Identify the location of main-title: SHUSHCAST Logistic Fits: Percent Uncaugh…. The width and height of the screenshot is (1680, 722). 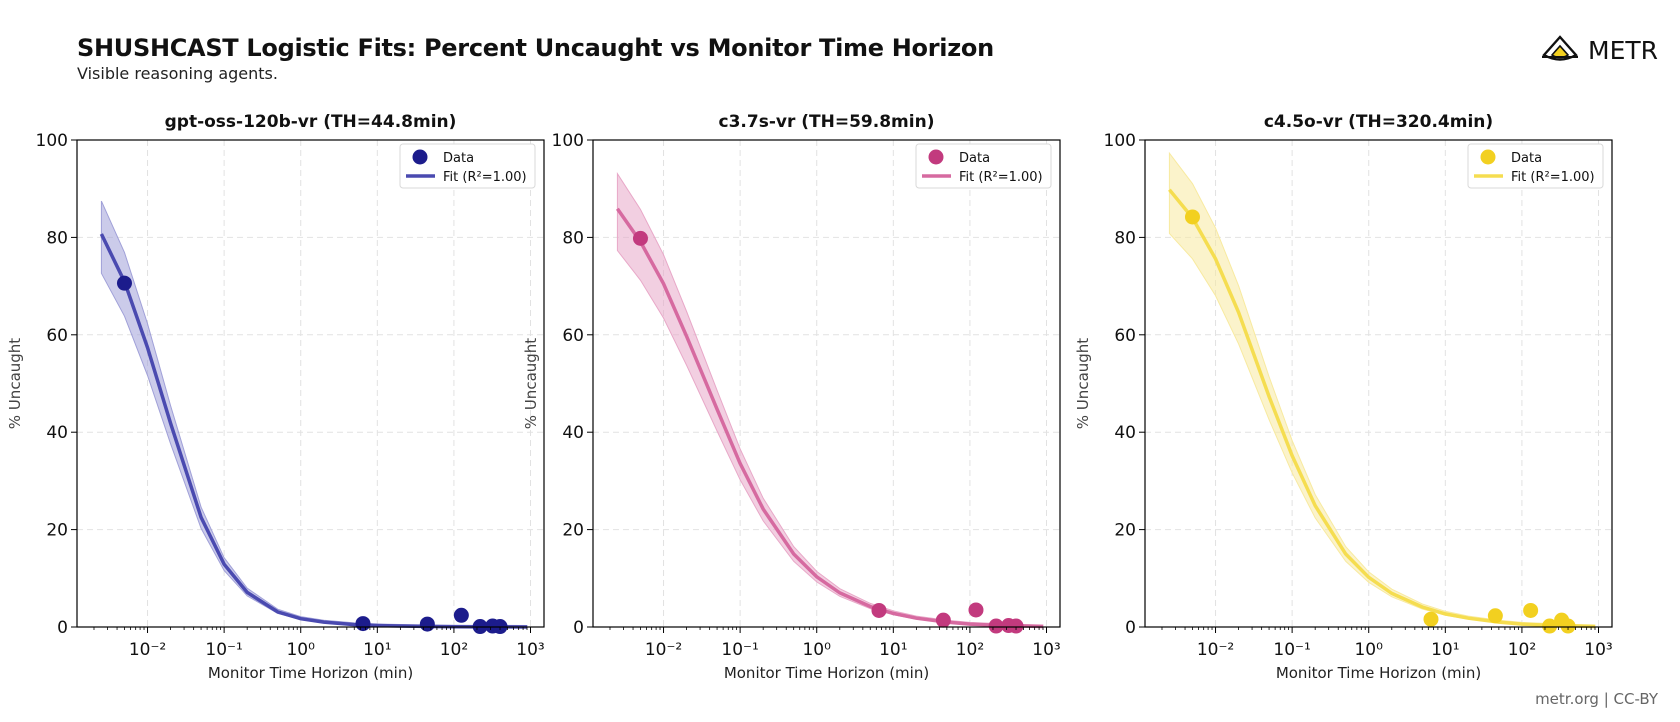
(535, 48).